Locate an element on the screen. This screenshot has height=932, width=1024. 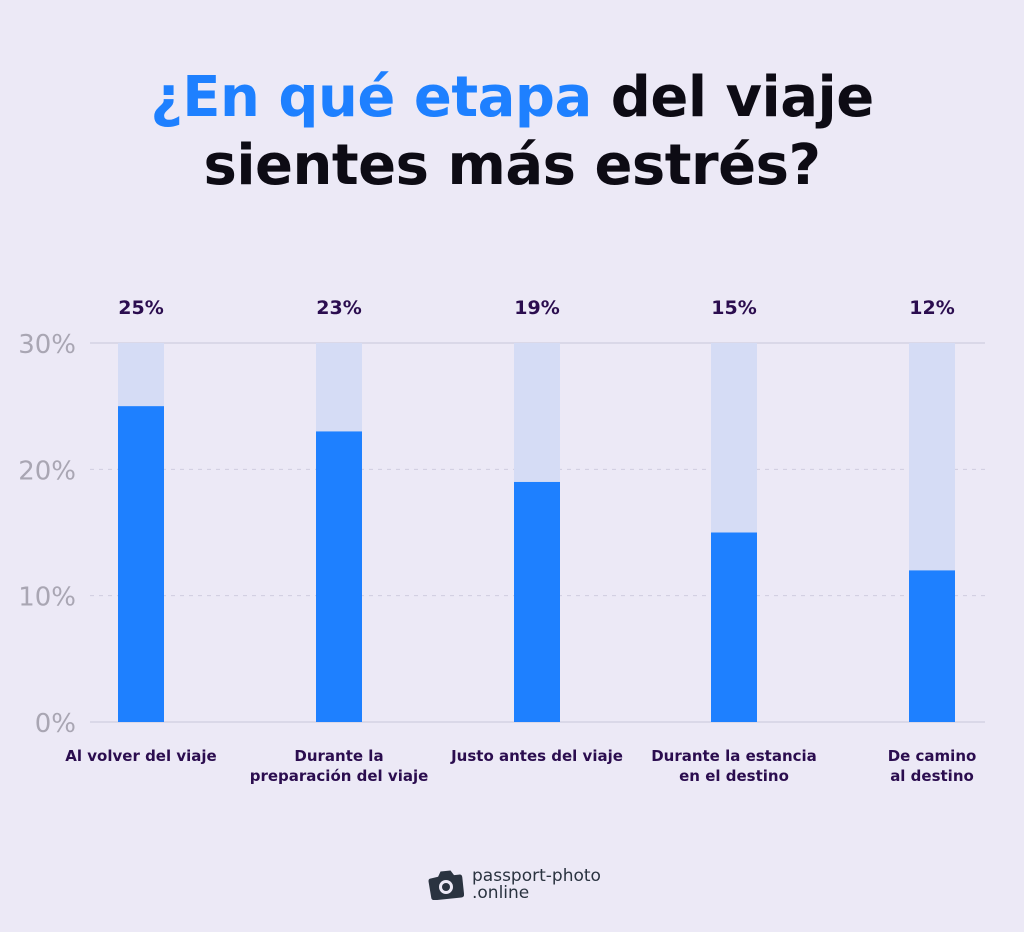
data-label: 23% is located at coordinates (338, 308).